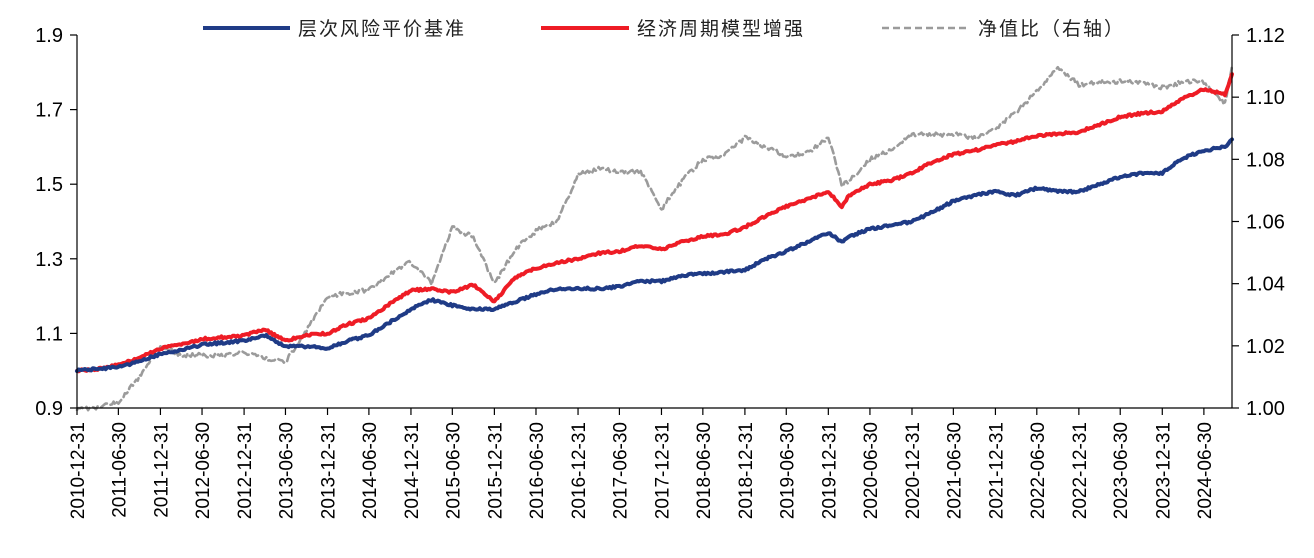 The image size is (1314, 558). Describe the element at coordinates (49, 111) in the screenshot. I see `y-tick-label-4: 1.7` at that location.